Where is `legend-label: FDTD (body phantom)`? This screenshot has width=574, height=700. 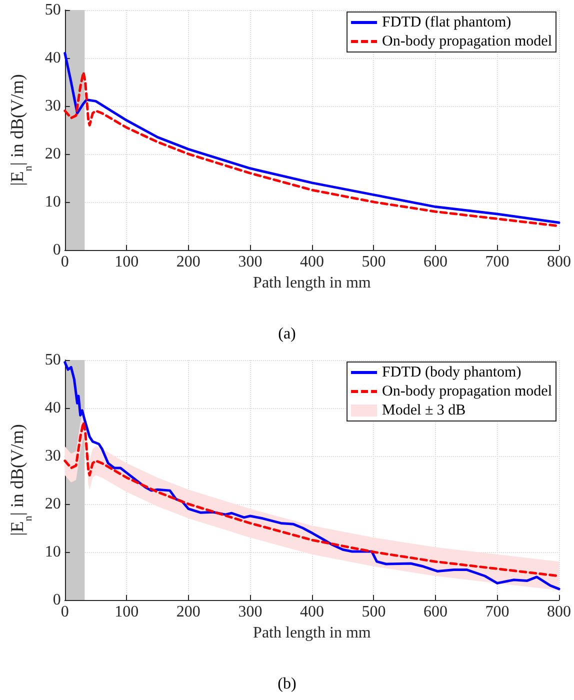
legend-label: FDTD (body phantom) is located at coordinates (452, 372).